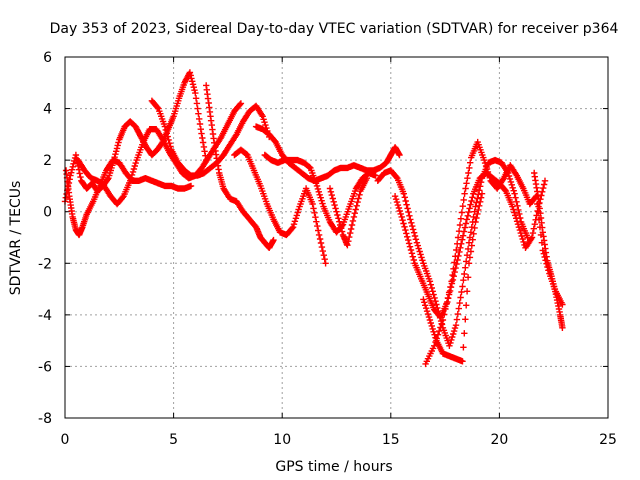 The height and width of the screenshot is (480, 640). I want to click on x-tick-label: 25, so click(608, 440).